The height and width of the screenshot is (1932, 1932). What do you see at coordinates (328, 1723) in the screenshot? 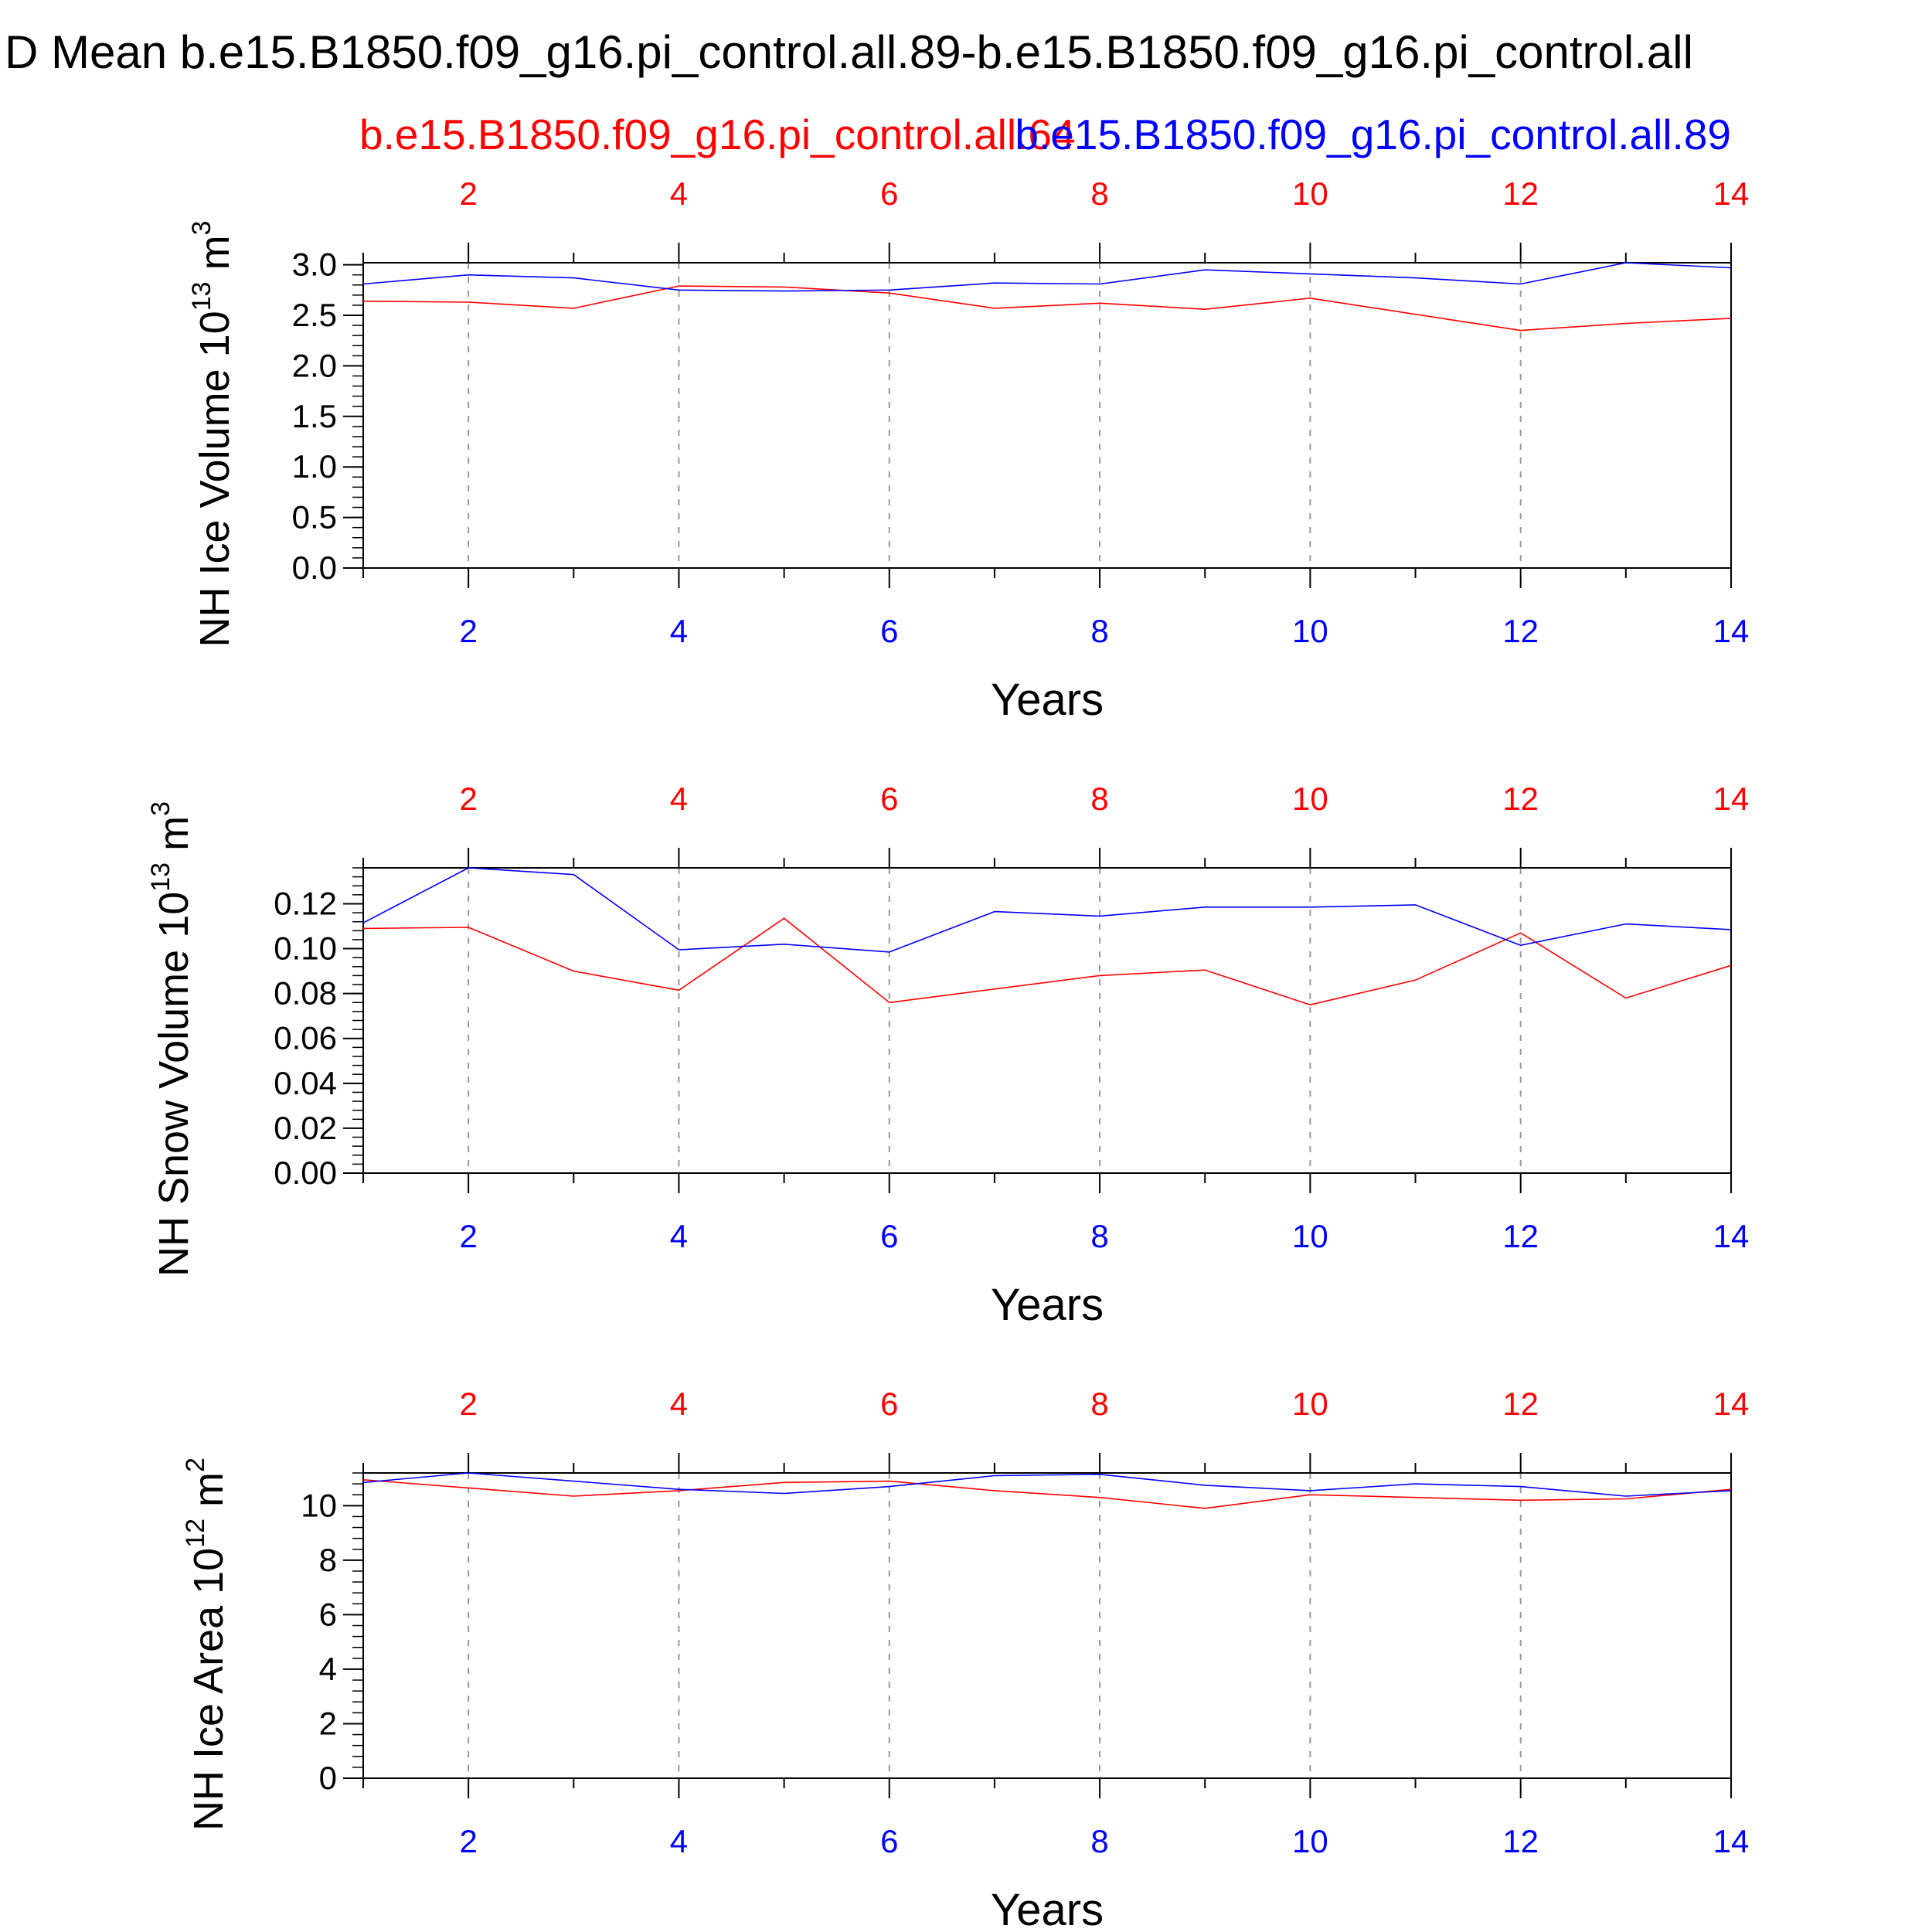
I see `y-tick-label: 2` at bounding box center [328, 1723].